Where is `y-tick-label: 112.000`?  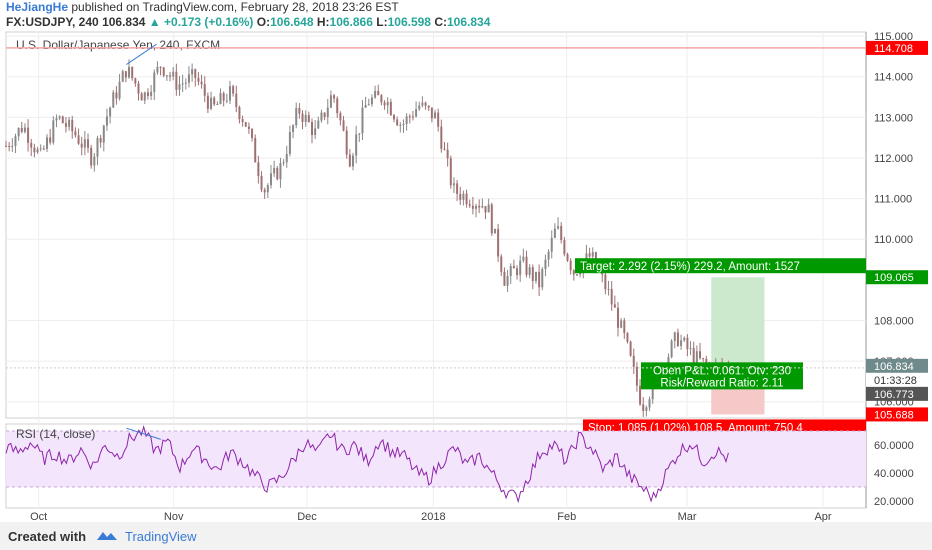 y-tick-label: 112.000 is located at coordinates (893, 159).